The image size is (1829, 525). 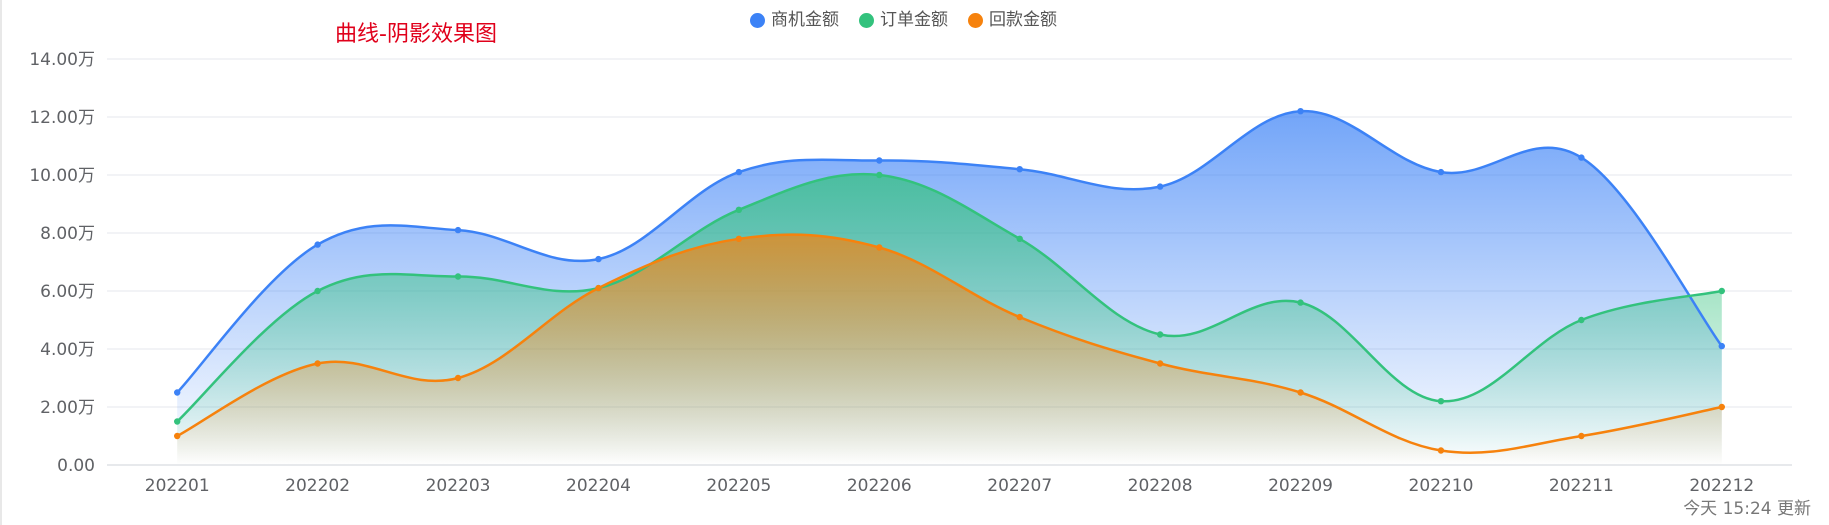 I want to click on legend-item-series-2: 订单金额, so click(x=903, y=20).